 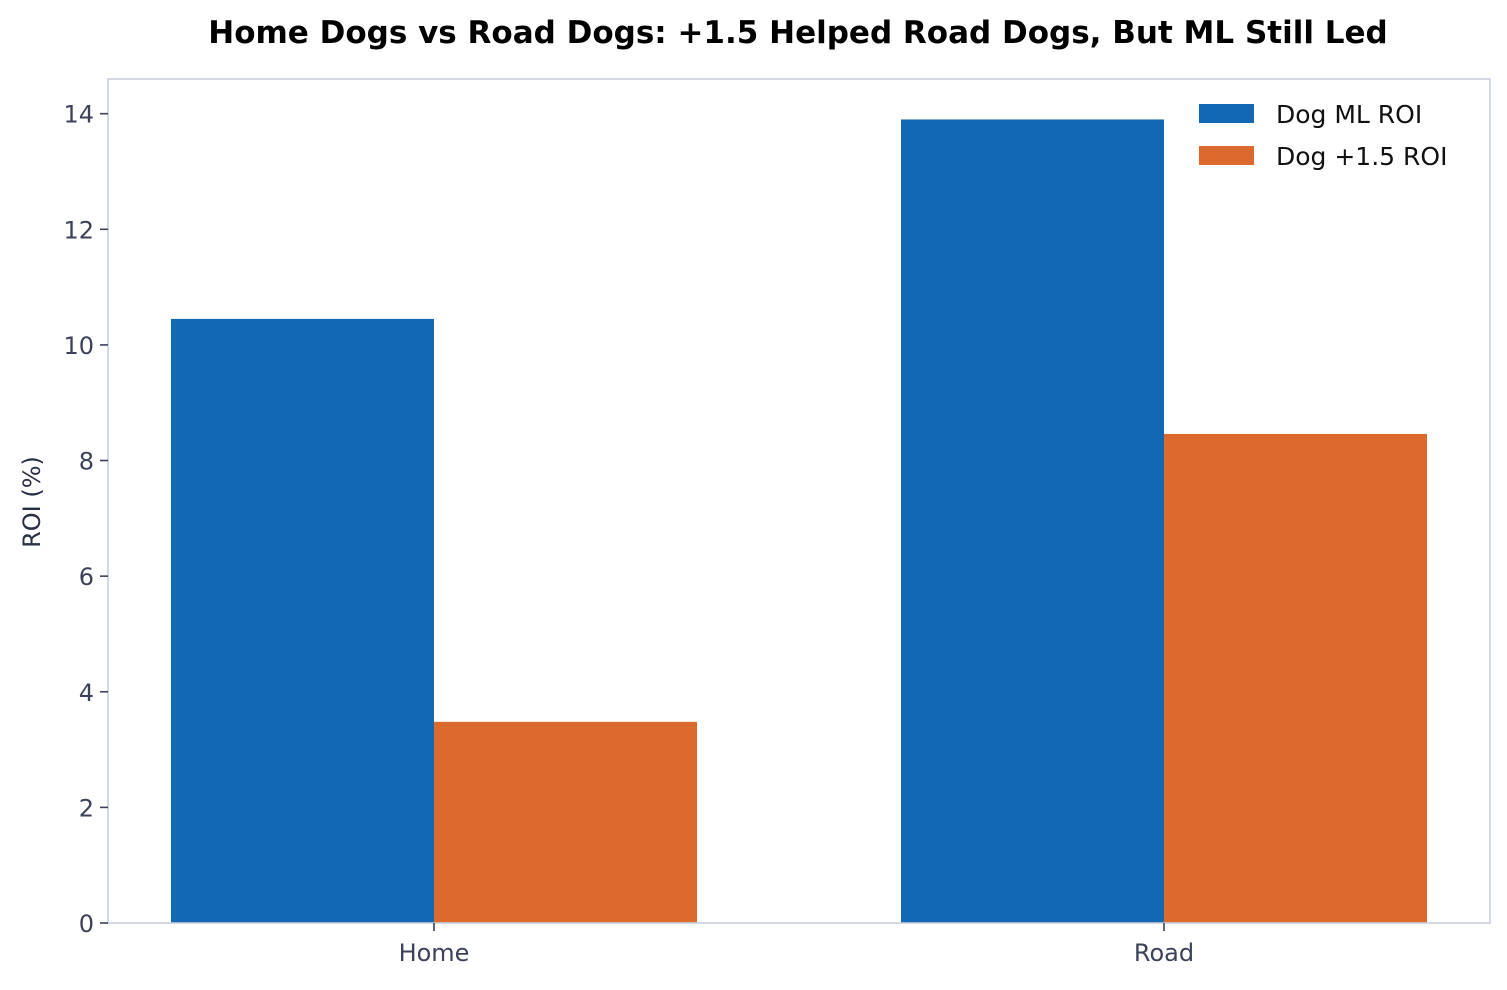 I want to click on y-tick-label: 6, so click(x=86, y=577).